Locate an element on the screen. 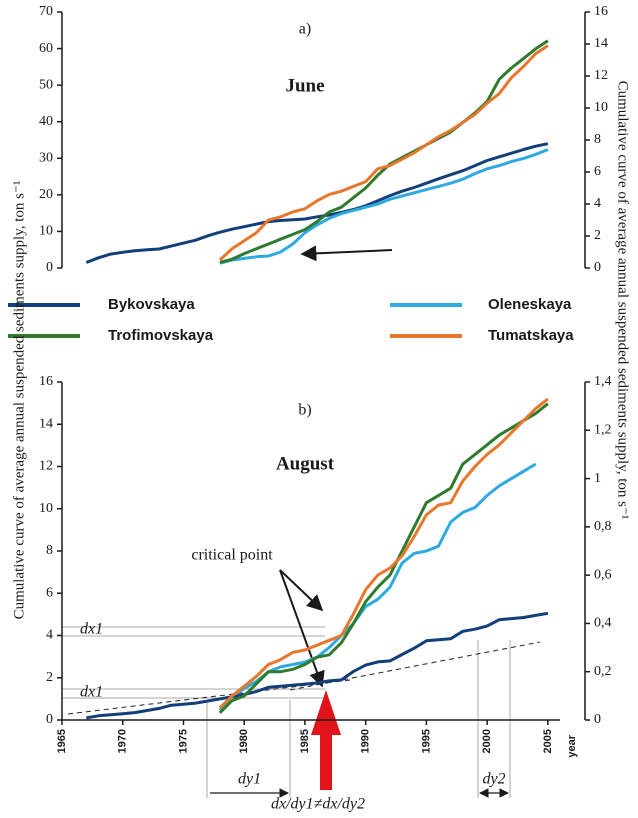  y2-tick-label: 1 is located at coordinates (597, 478).